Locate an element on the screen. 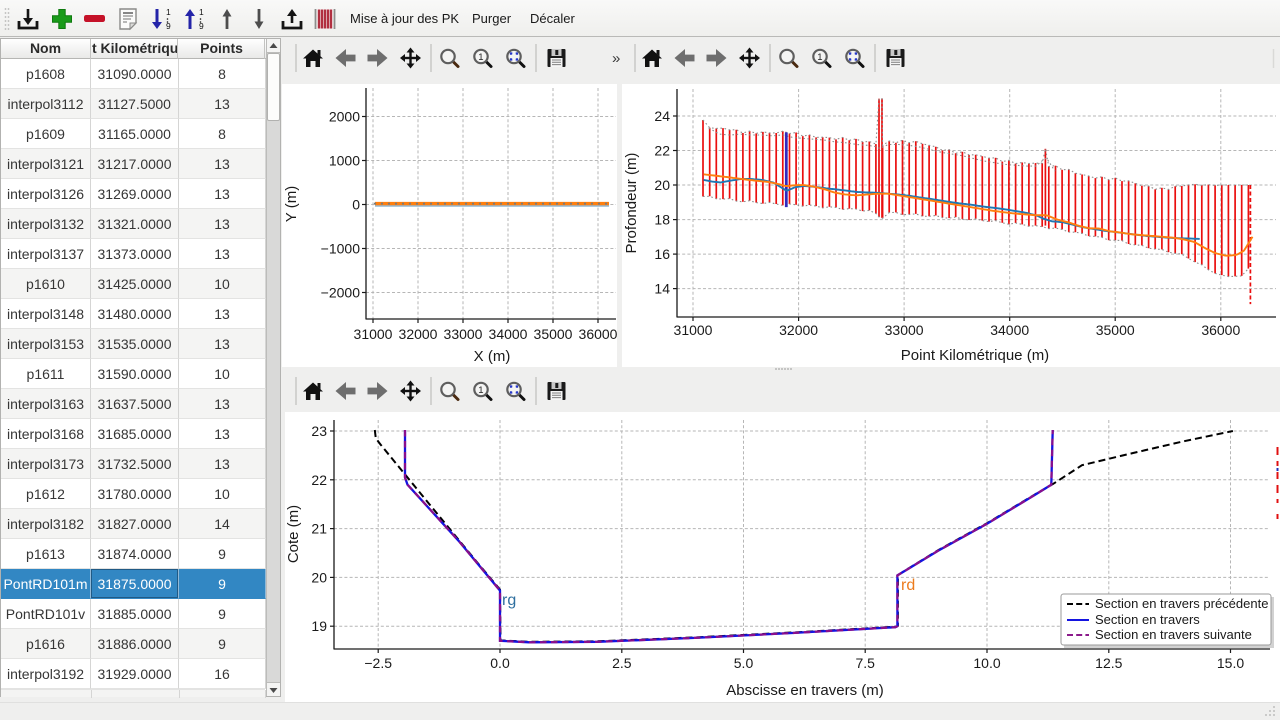  svg-text: −2000 is located at coordinates (341, 293).